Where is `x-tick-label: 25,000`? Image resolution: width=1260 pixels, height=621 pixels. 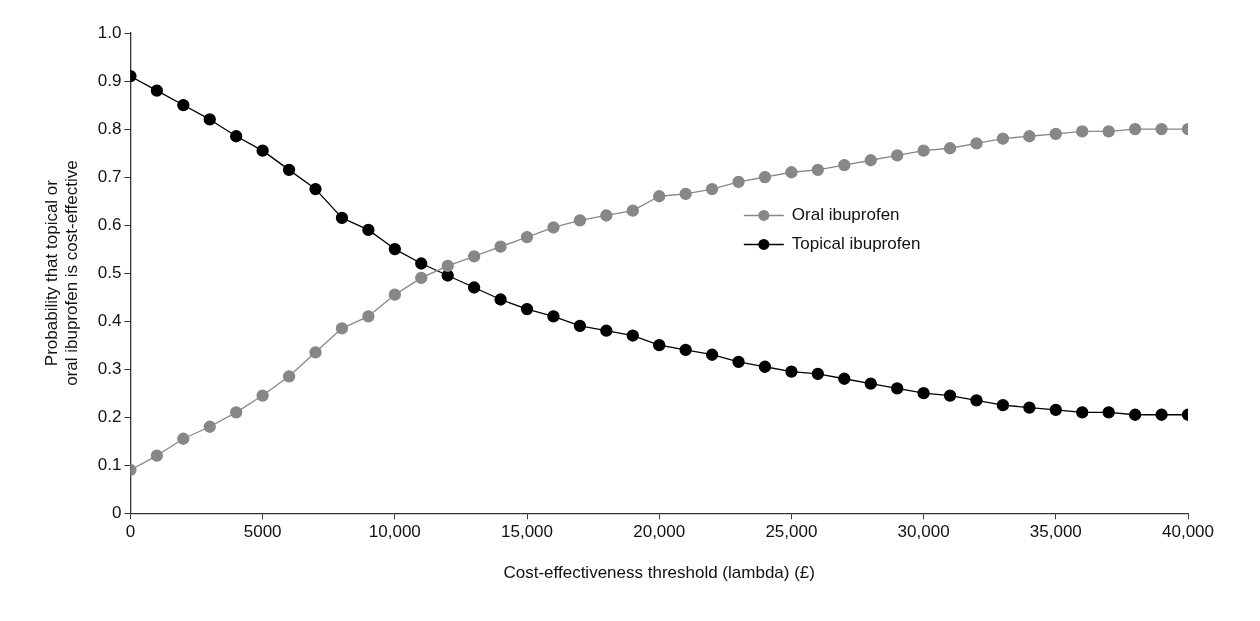 x-tick-label: 25,000 is located at coordinates (791, 532).